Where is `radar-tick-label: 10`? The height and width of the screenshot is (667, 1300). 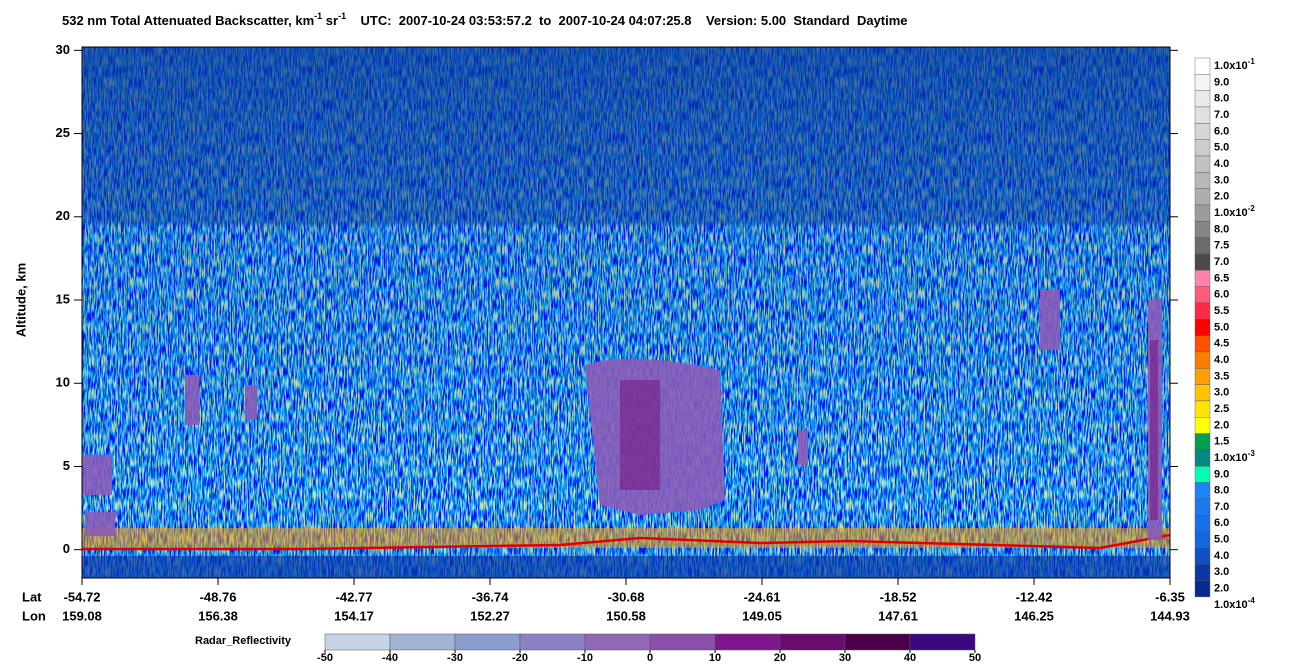 radar-tick-label: 10 is located at coordinates (715, 658).